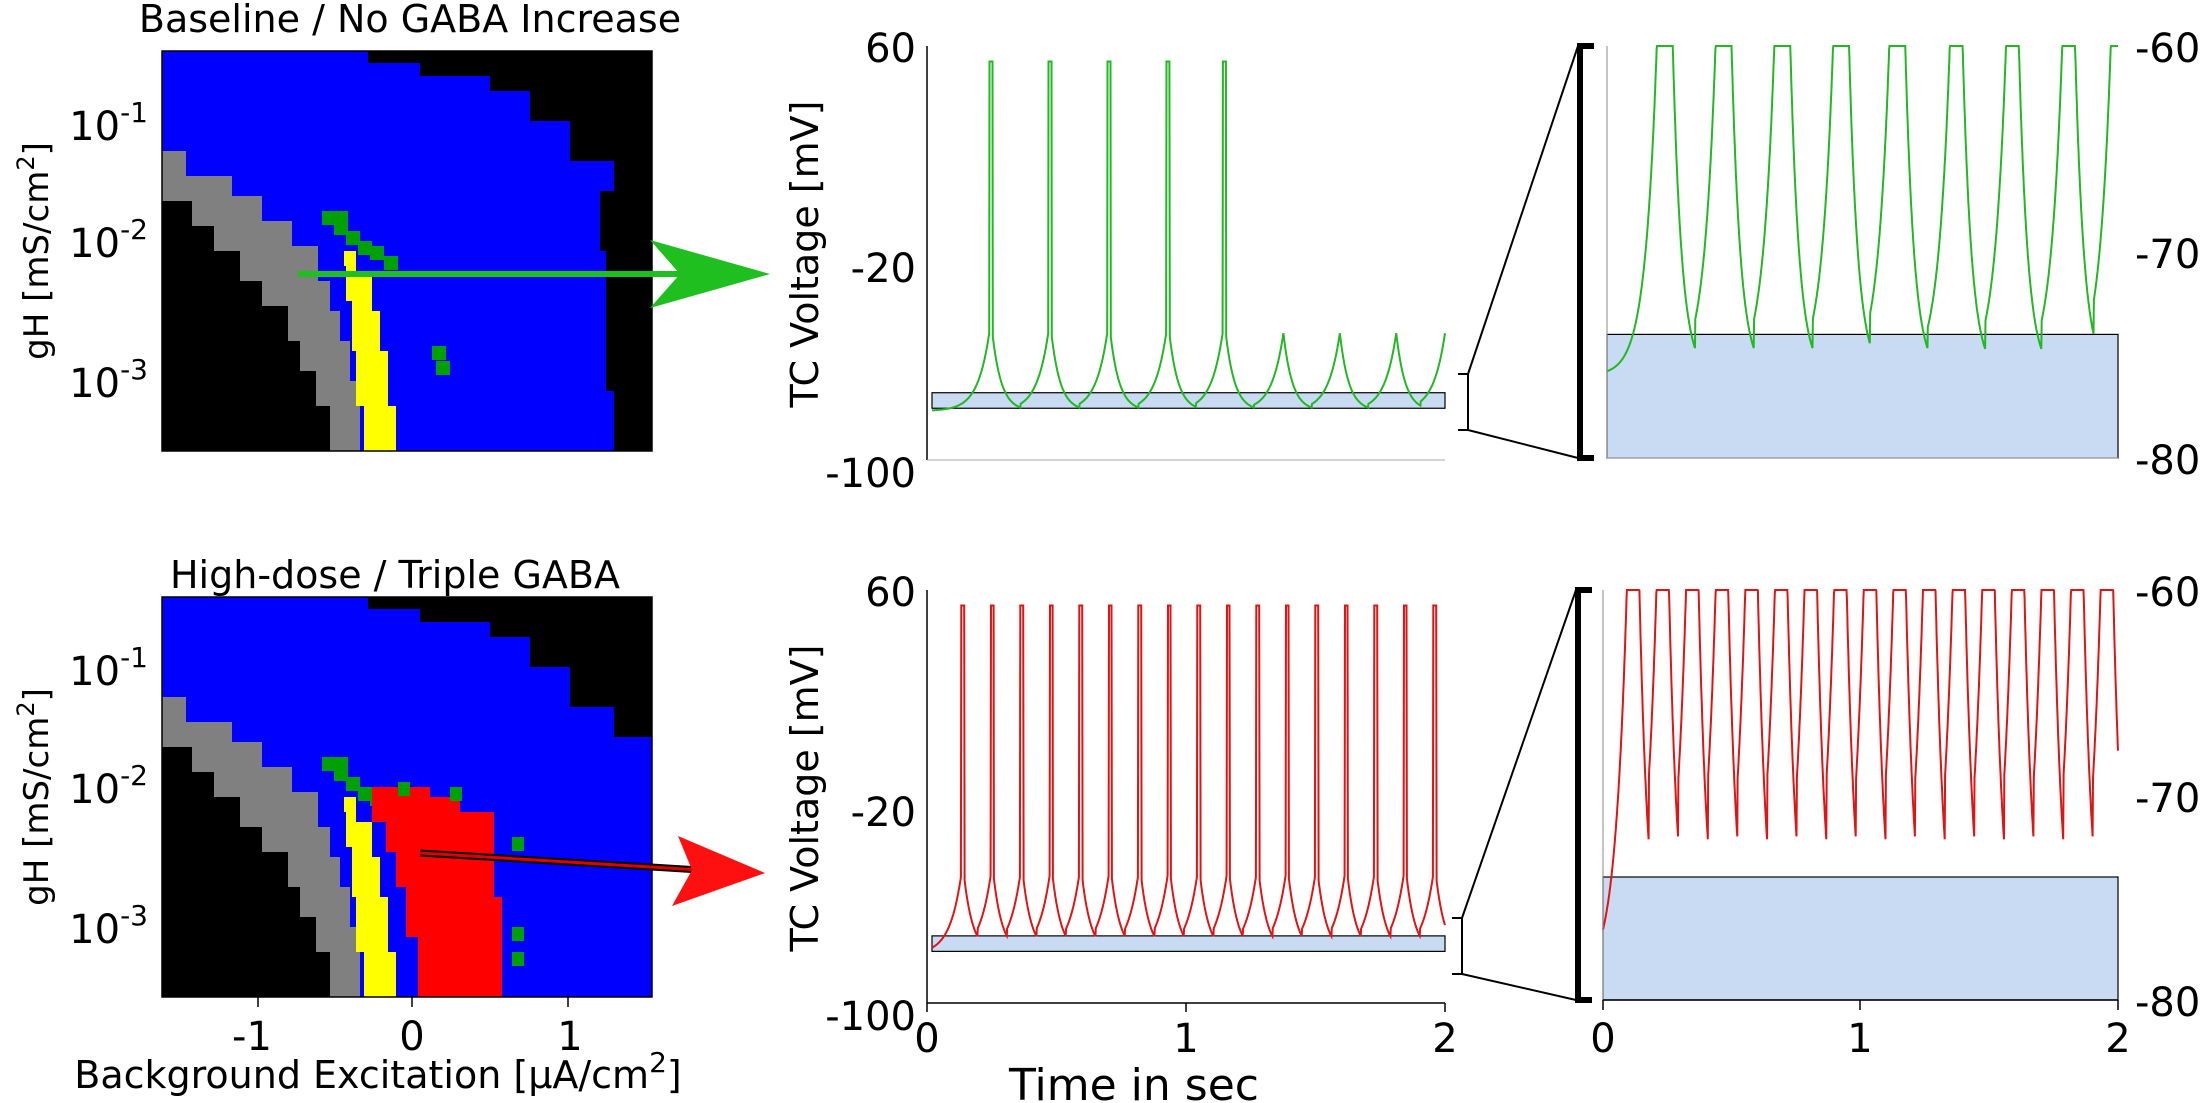  What do you see at coordinates (870, 474) in the screenshot?
I see `trace-baseline-ytick-neg100: -100` at bounding box center [870, 474].